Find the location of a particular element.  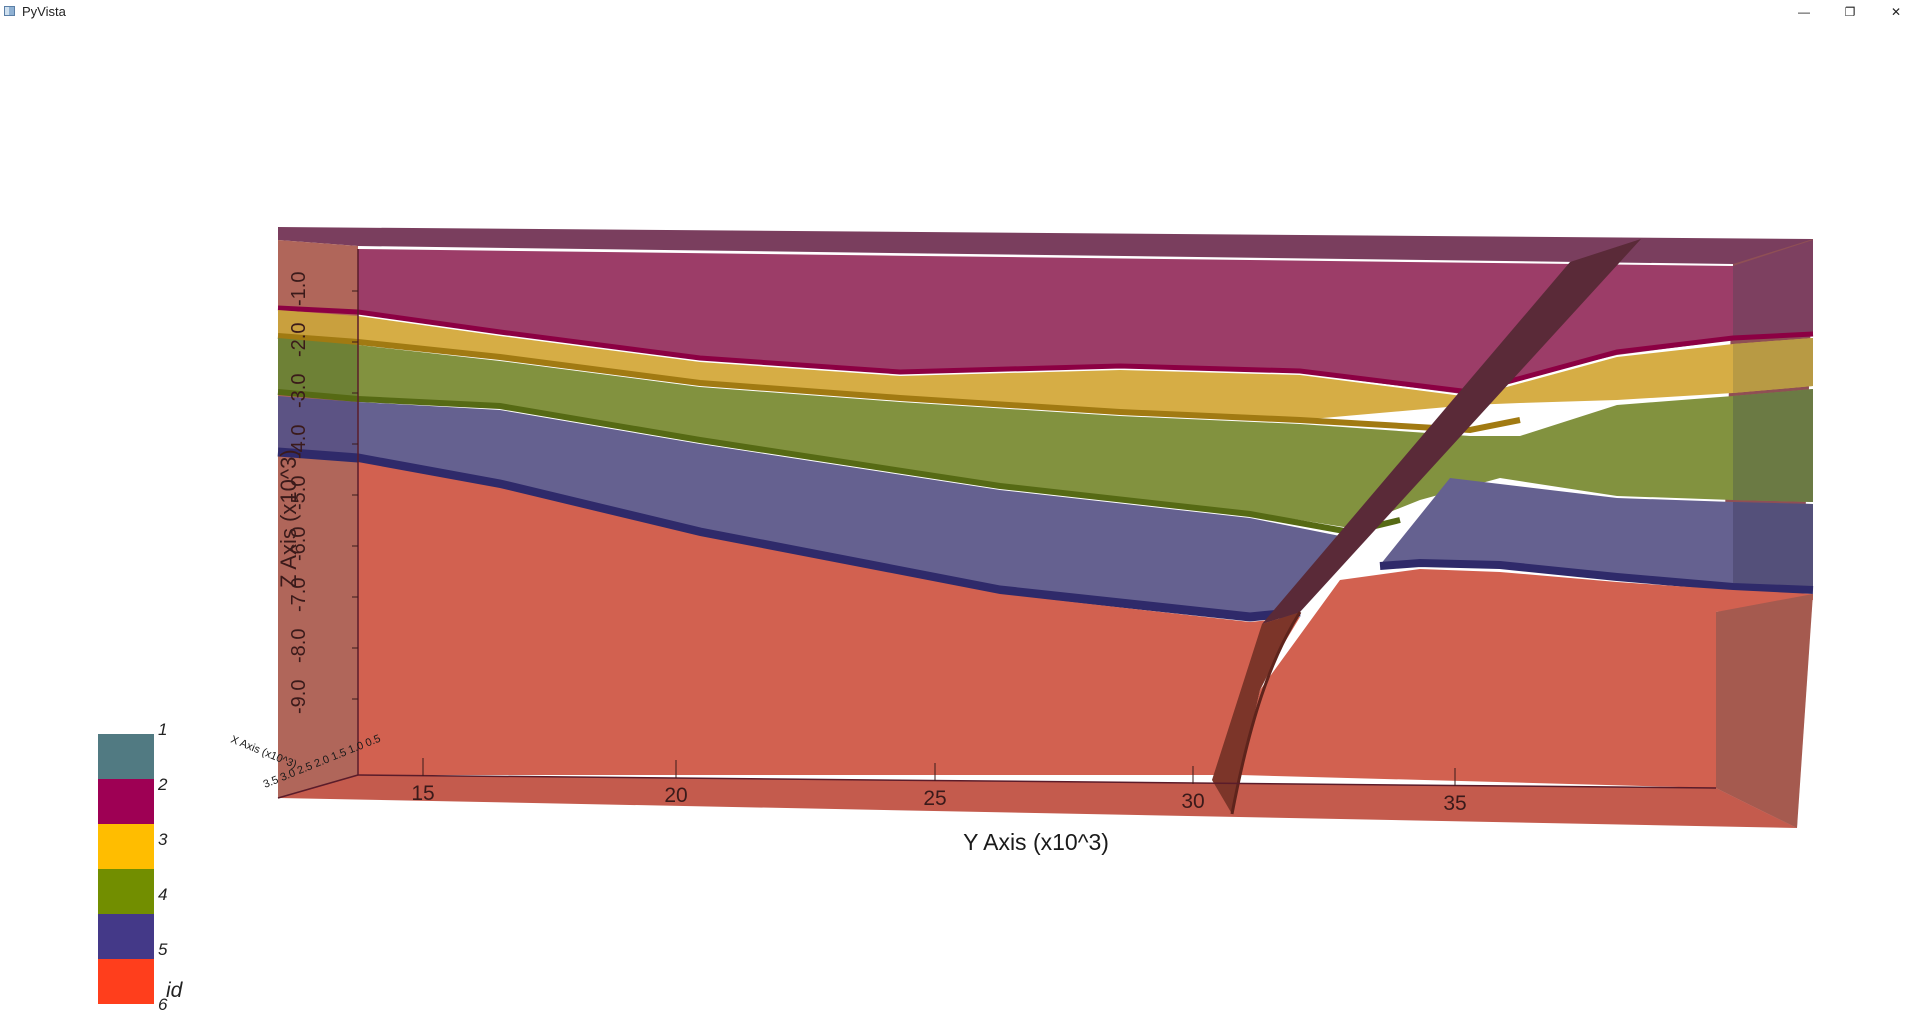

z-tick-label: -5.0 is located at coordinates (299, 493).